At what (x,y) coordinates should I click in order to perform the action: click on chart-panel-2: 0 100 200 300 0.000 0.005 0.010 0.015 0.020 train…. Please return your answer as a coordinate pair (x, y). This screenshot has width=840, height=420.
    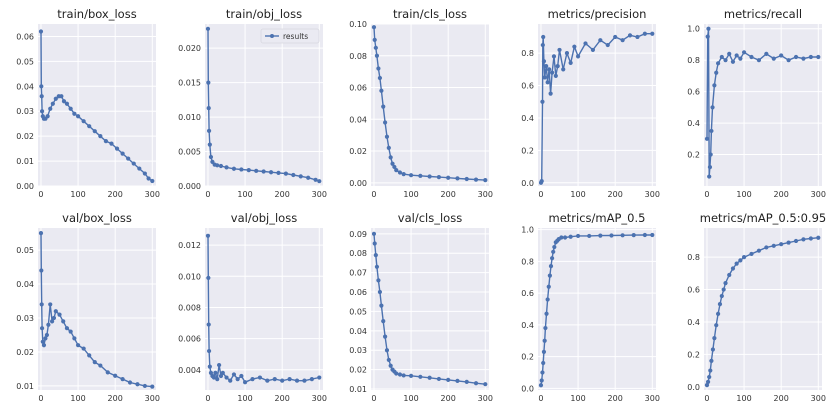
    Looking at the image, I should click on (252, 103).